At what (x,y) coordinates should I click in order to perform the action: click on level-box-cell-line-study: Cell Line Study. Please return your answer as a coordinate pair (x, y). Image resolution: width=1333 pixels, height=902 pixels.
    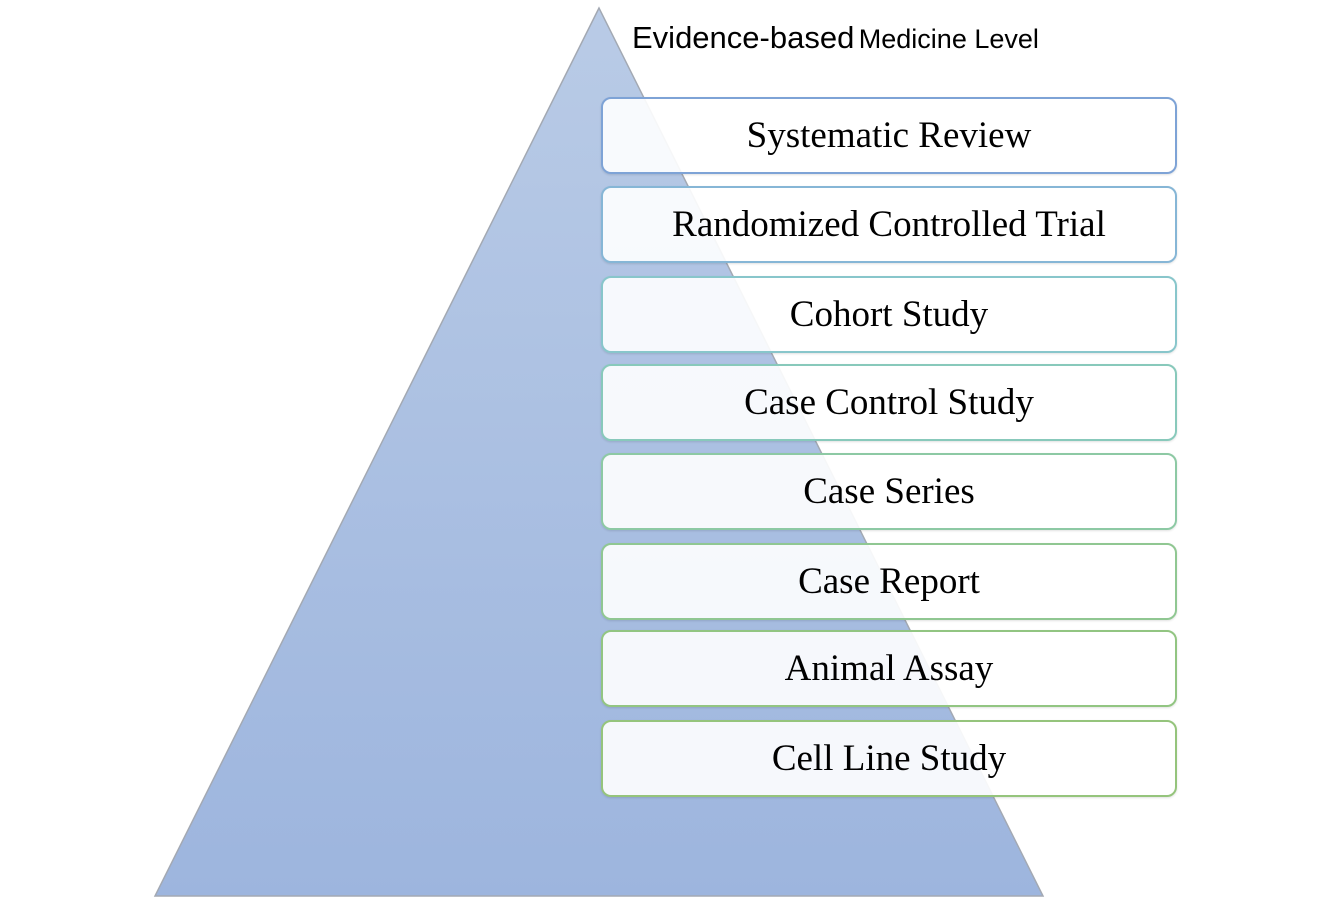
    Looking at the image, I should click on (889, 758).